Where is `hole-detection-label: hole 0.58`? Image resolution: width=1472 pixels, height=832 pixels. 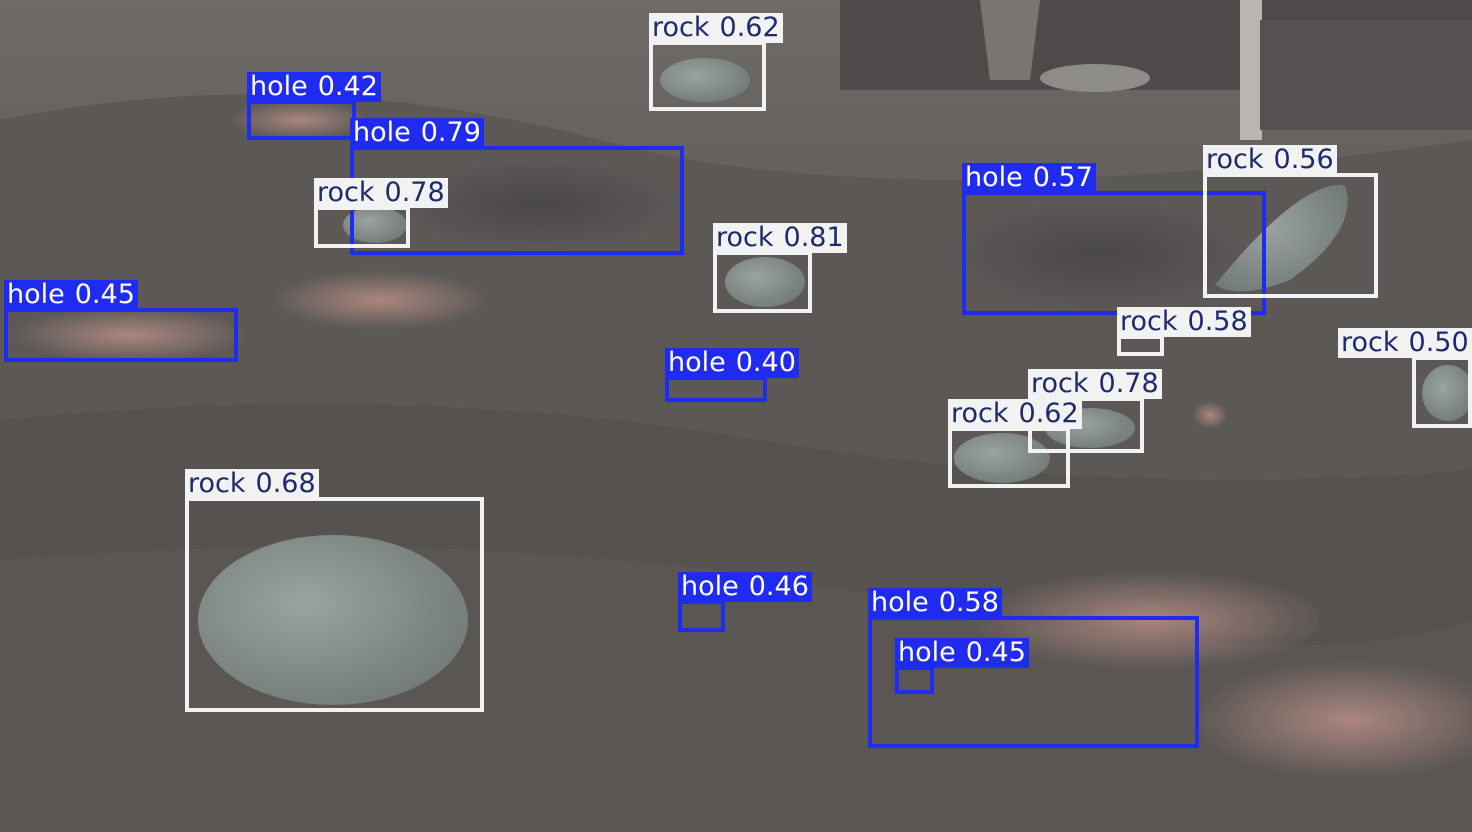
hole-detection-label: hole 0.58 is located at coordinates (935, 603).